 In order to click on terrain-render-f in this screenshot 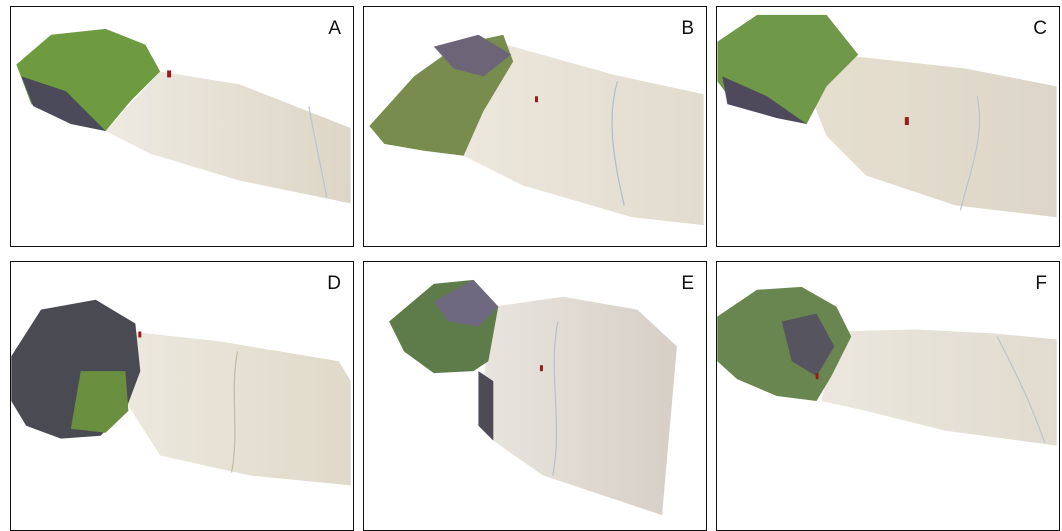, I will do `click(887, 366)`.